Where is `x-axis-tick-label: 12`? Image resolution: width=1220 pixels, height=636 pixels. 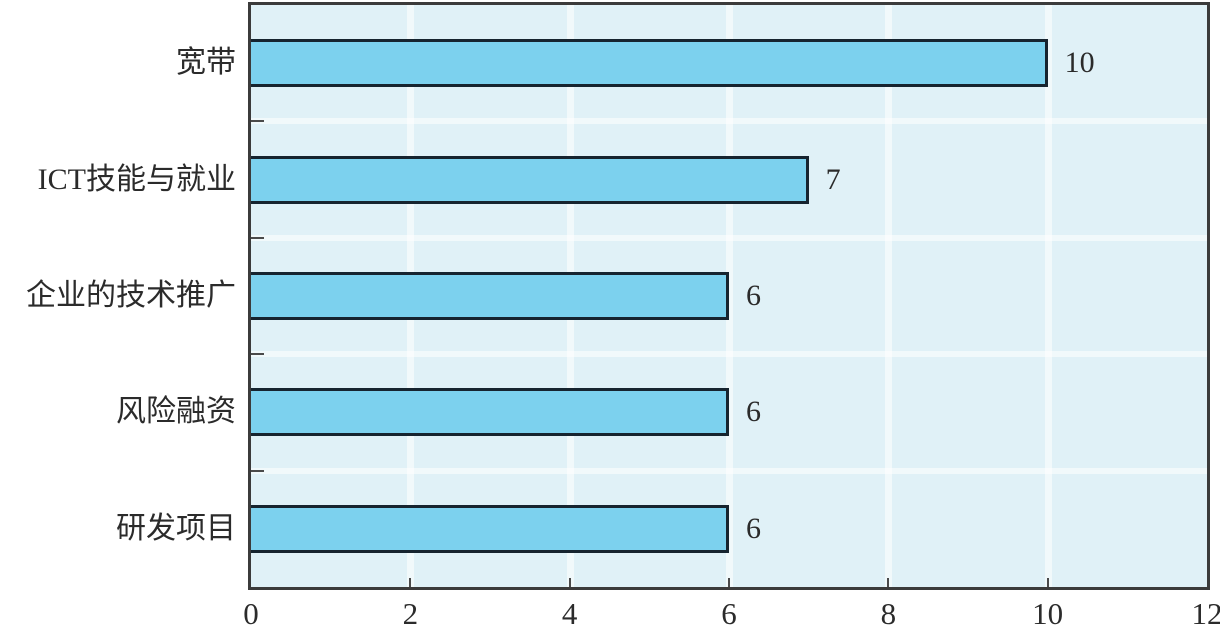 x-axis-tick-label: 12 is located at coordinates (1205, 613).